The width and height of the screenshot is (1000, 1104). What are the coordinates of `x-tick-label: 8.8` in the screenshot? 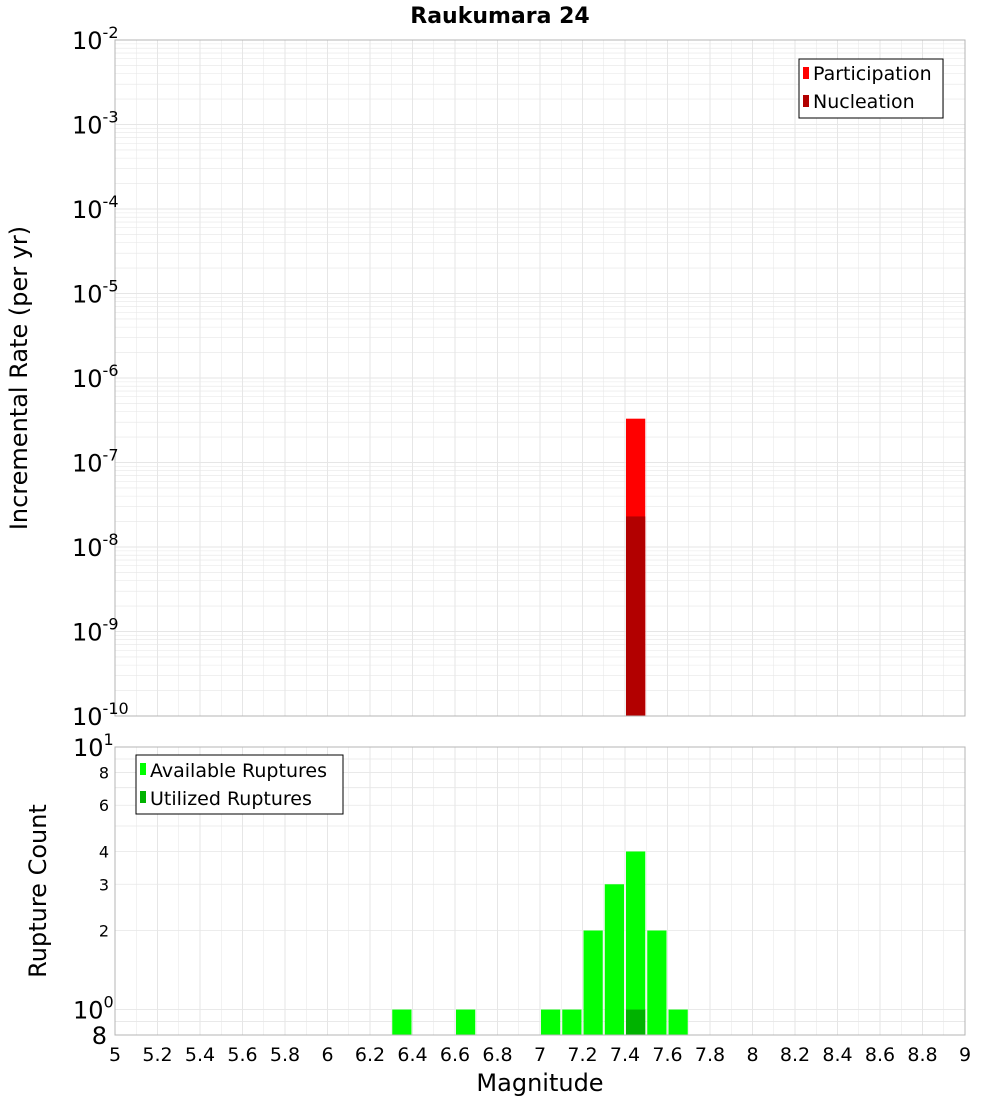 It's located at (922, 1055).